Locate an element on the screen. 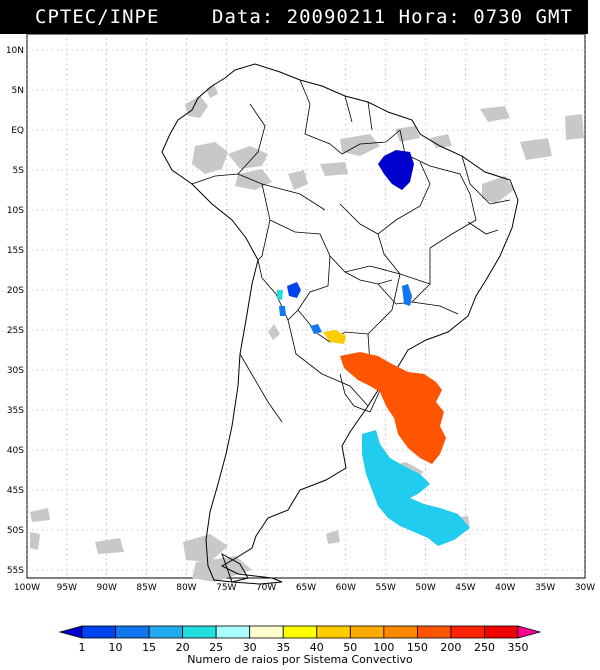 Image resolution: width=600 pixels, height=670 pixels. lat-label: 5S is located at coordinates (19, 171).